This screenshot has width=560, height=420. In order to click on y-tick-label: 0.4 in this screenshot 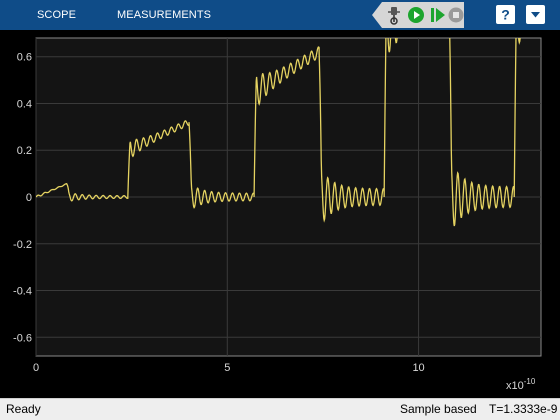, I will do `click(24, 104)`.